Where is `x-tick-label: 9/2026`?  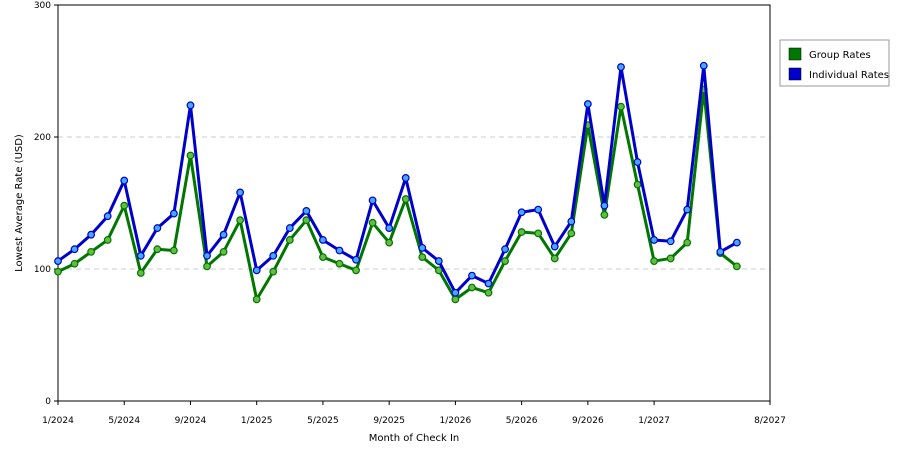 x-tick-label: 9/2026 is located at coordinates (588, 421).